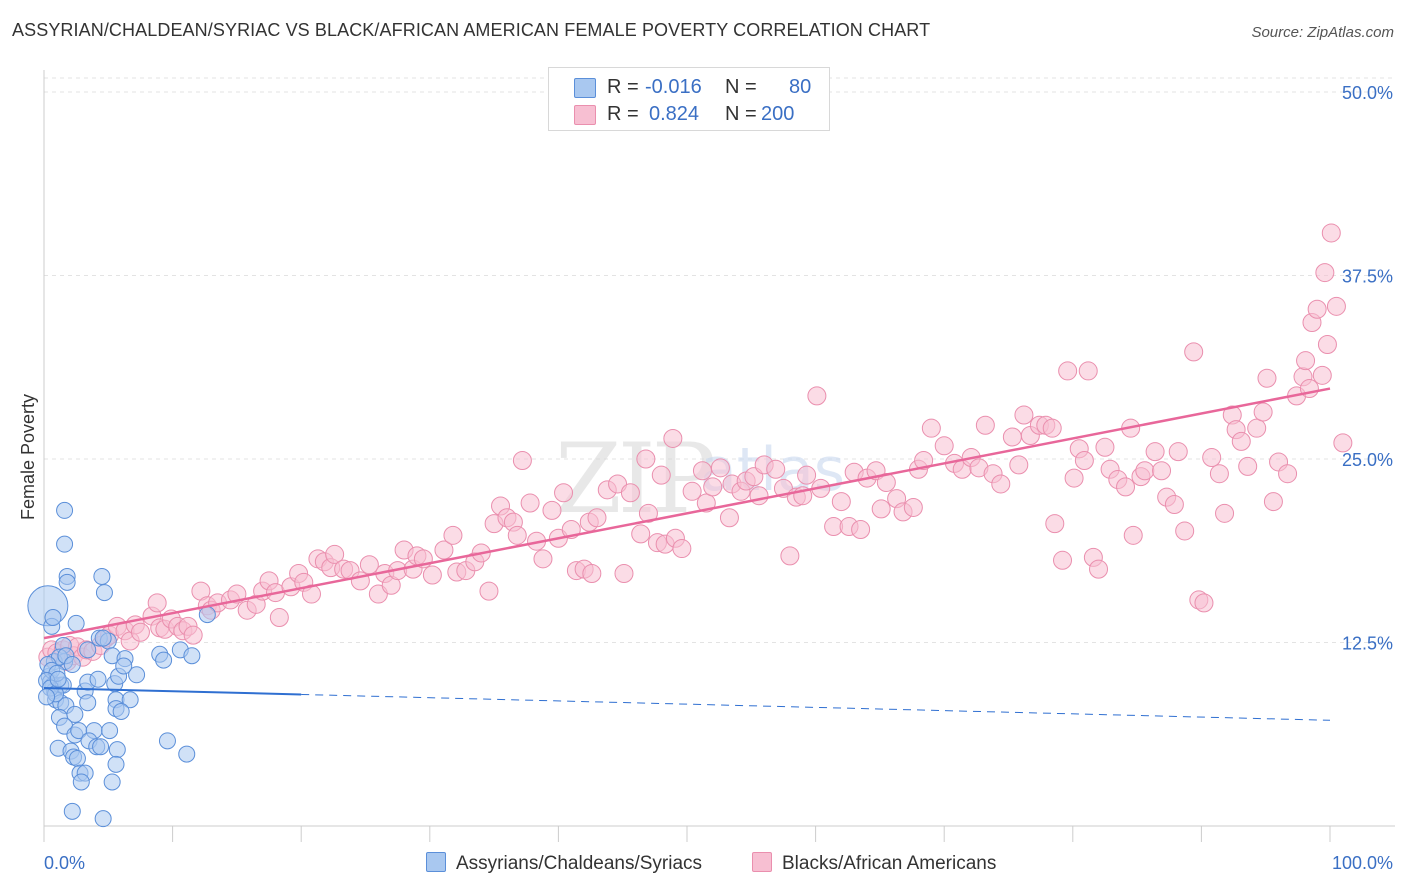  What do you see at coordinates (1367, 277) in the screenshot?
I see `y-tick-label-2: 37.5%` at bounding box center [1367, 277].